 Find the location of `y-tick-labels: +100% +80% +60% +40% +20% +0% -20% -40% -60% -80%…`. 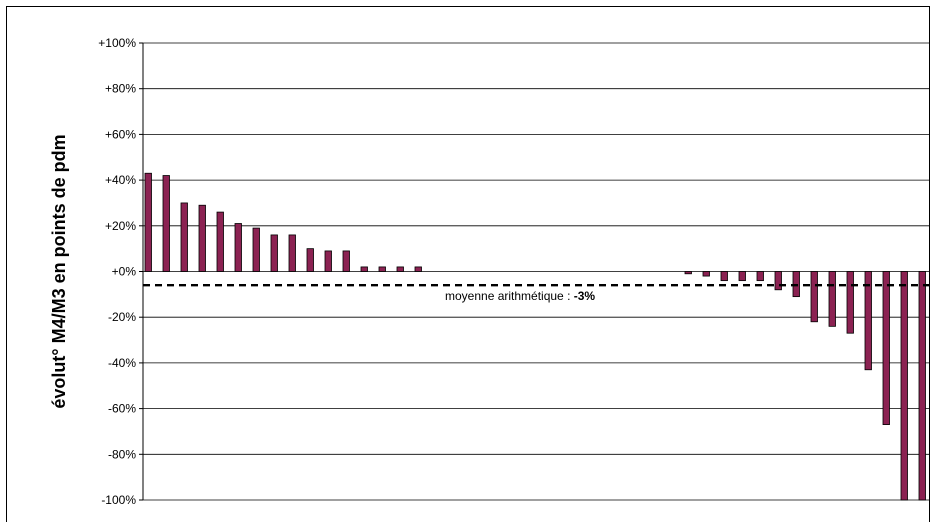

y-tick-labels: +100% +80% +60% +40% +20% +0% -20% -40% -60% -80%… is located at coordinates (117, 271).